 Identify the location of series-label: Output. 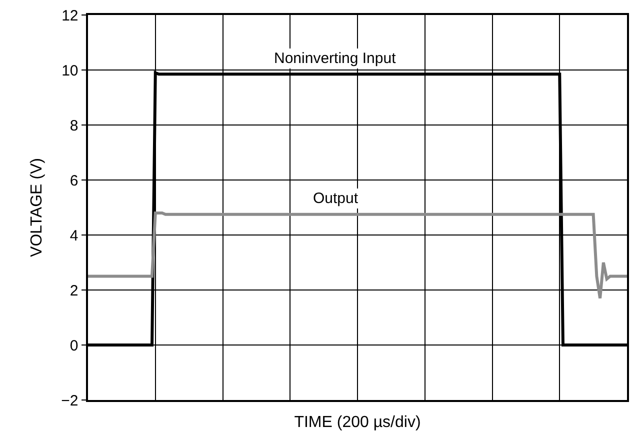
(336, 198).